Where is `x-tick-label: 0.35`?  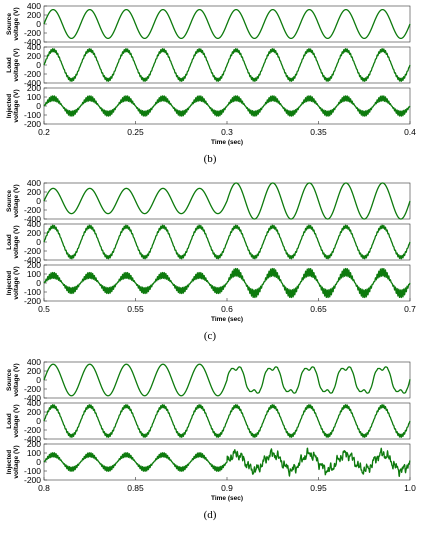
x-tick-label: 0.35 is located at coordinates (318, 132).